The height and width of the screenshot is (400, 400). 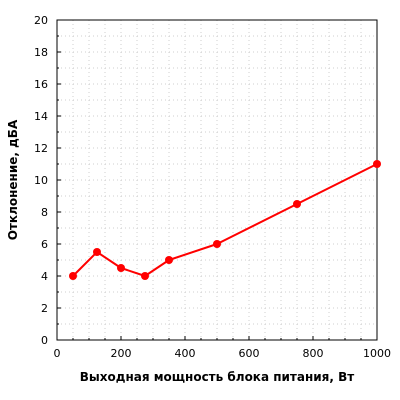 What do you see at coordinates (217, 377) in the screenshot?
I see `x-axis-title: Выходная мощность блока питания, Вт` at bounding box center [217, 377].